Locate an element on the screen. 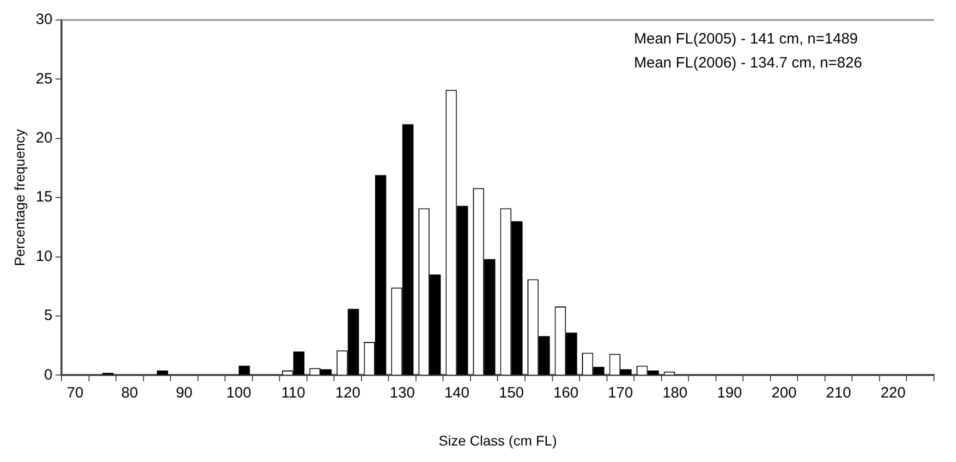  x-tick-label: 150 is located at coordinates (511, 393).